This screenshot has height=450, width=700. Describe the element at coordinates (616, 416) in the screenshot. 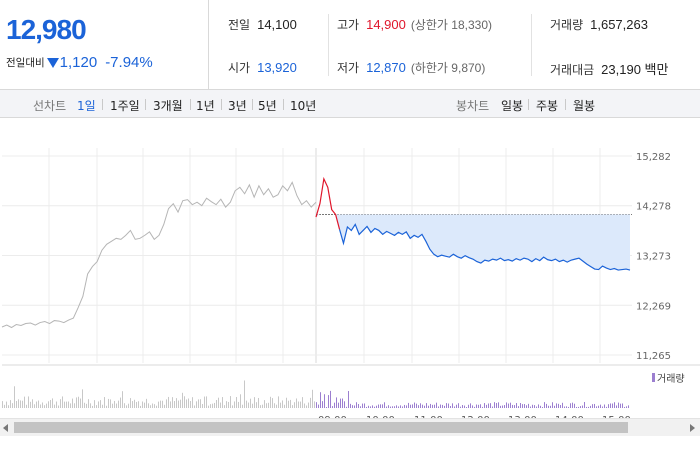

I see `x-tick-label: 15:00` at that location.